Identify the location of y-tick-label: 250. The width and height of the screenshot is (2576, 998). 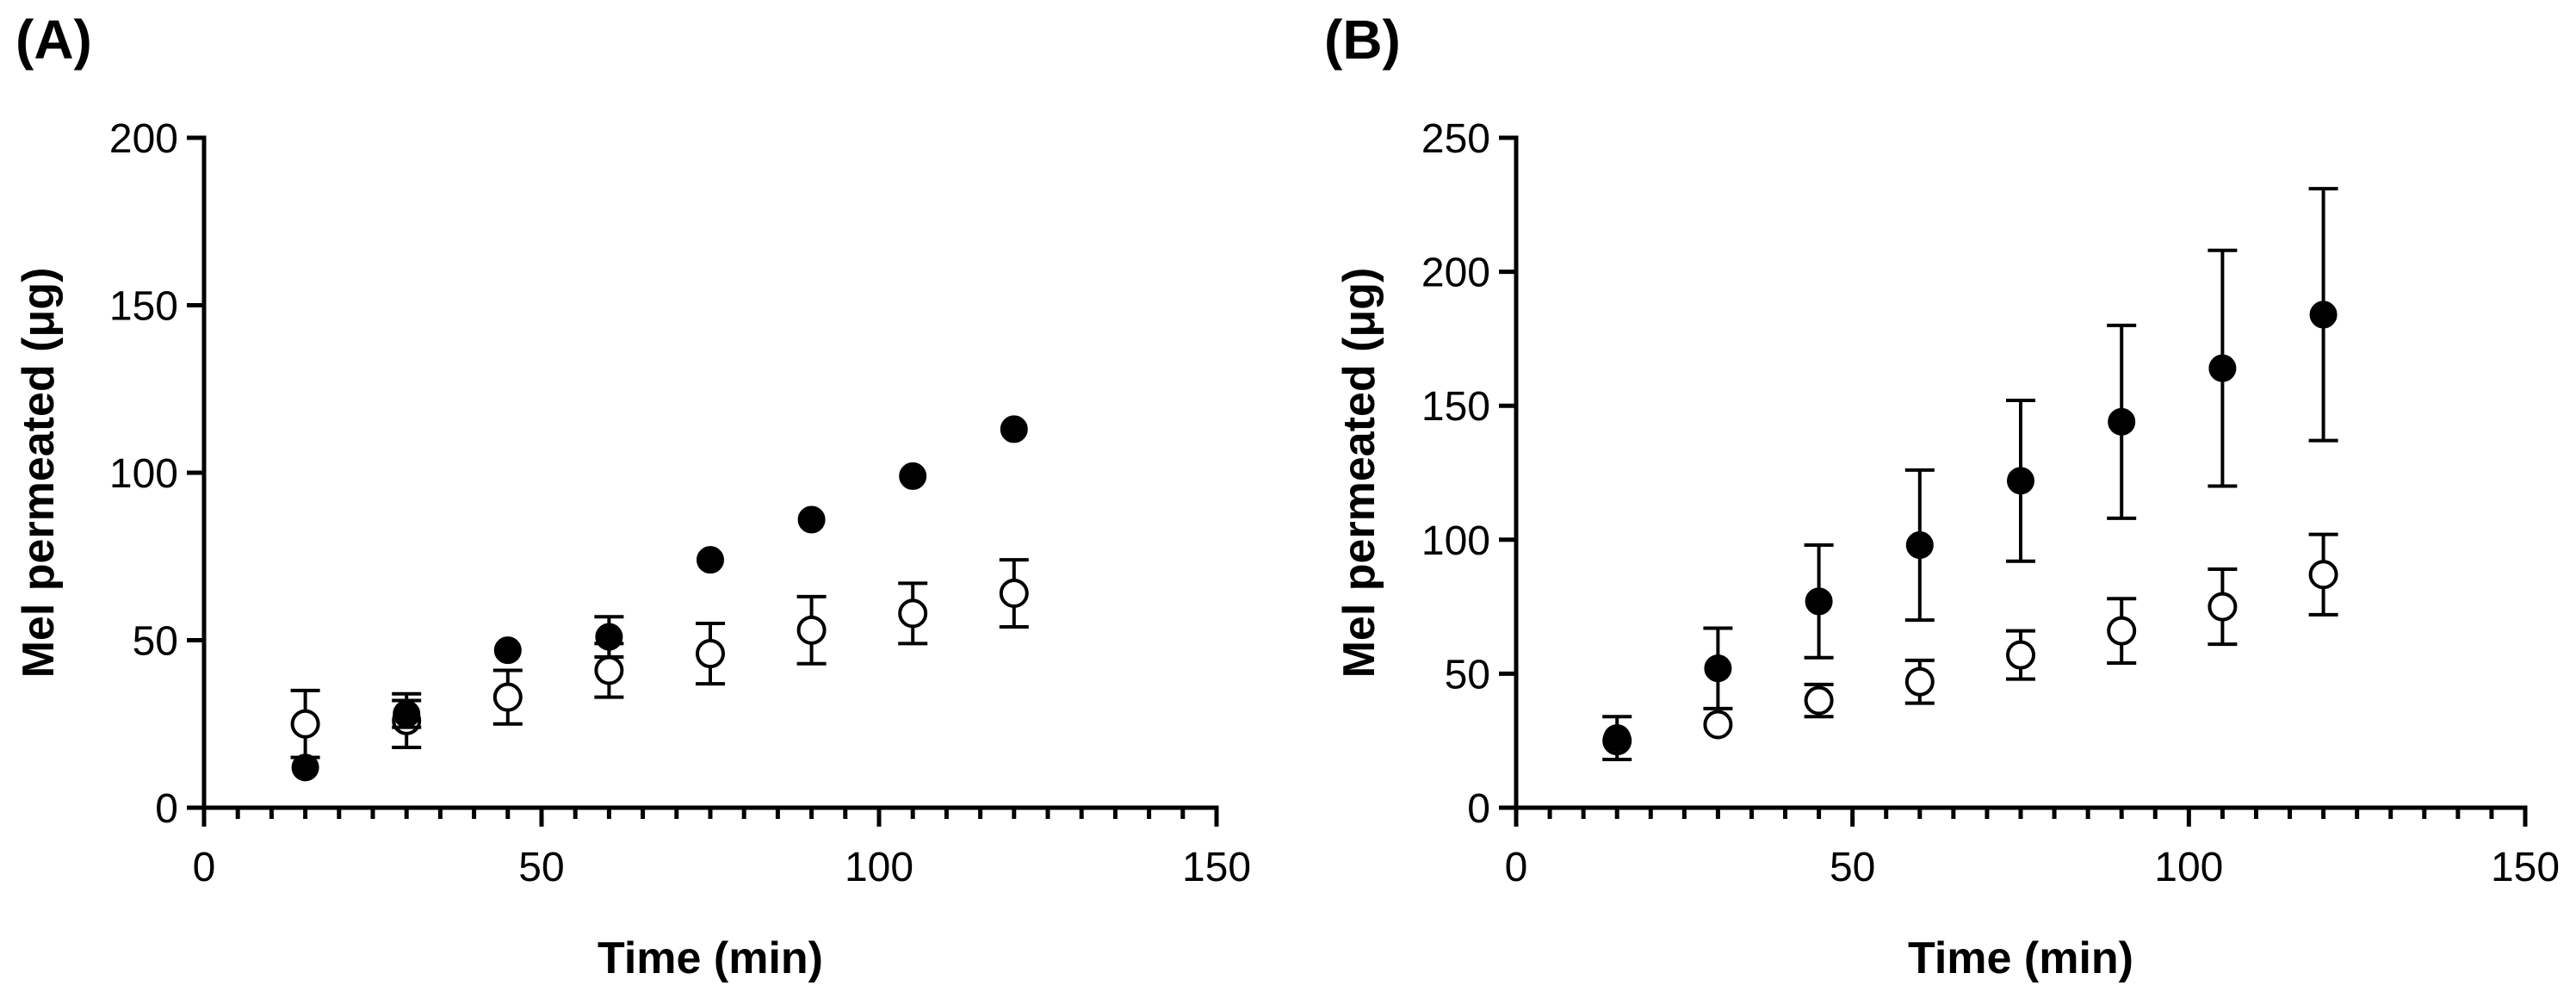
(1455, 139).